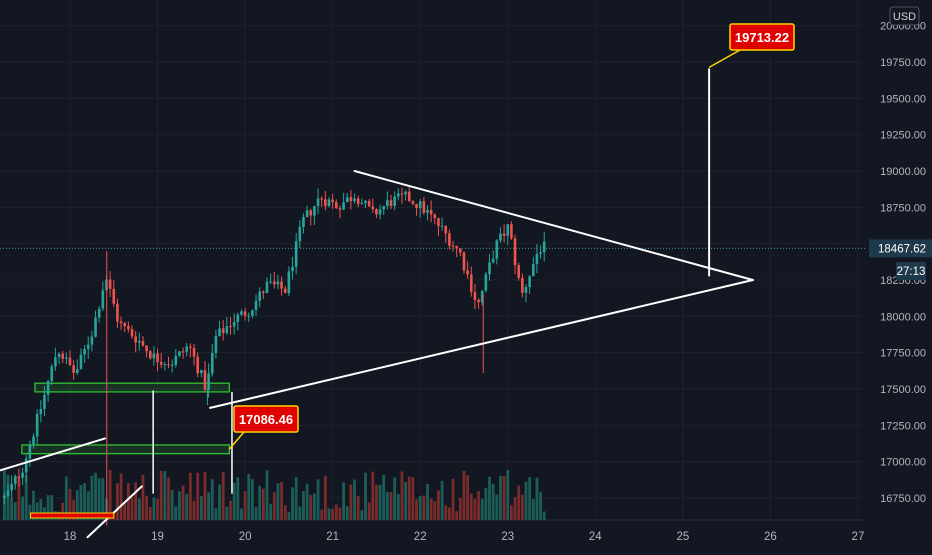  Describe the element at coordinates (245, 537) in the screenshot. I see `time-tick-label: 20` at that location.